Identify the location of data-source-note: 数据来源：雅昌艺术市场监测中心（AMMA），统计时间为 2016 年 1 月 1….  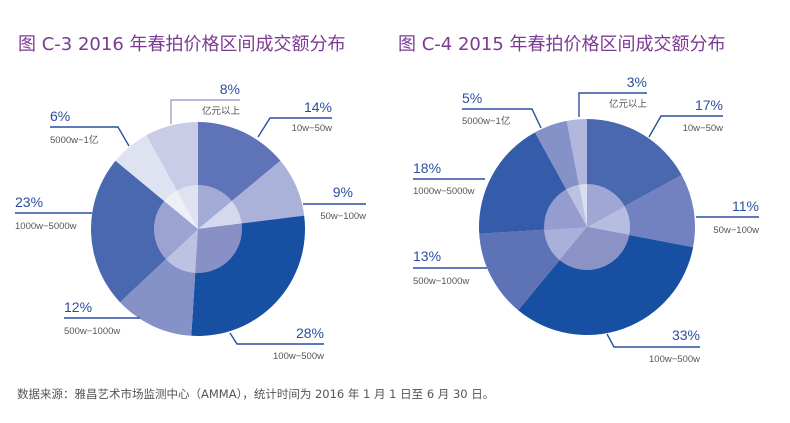
(256, 394).